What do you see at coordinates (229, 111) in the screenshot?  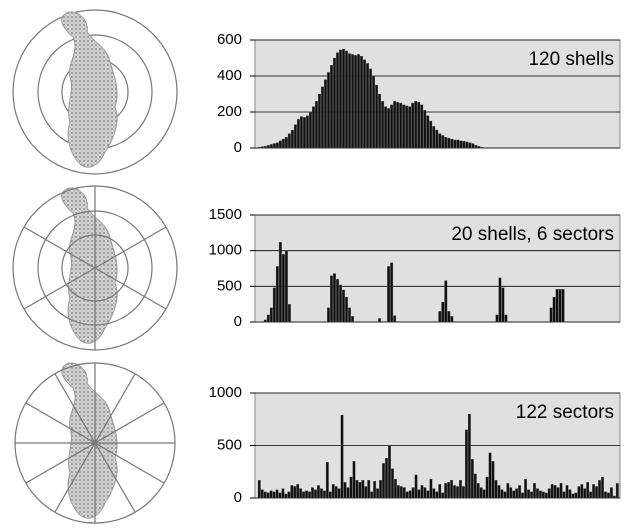 I see `y-tick-label: 200` at bounding box center [229, 111].